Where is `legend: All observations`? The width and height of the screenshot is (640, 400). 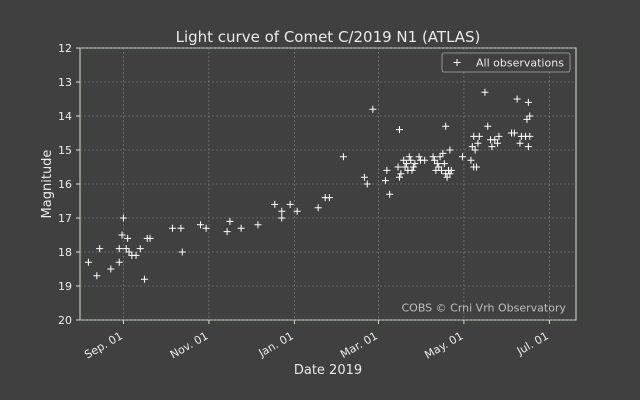
legend: All observations is located at coordinates (506, 62).